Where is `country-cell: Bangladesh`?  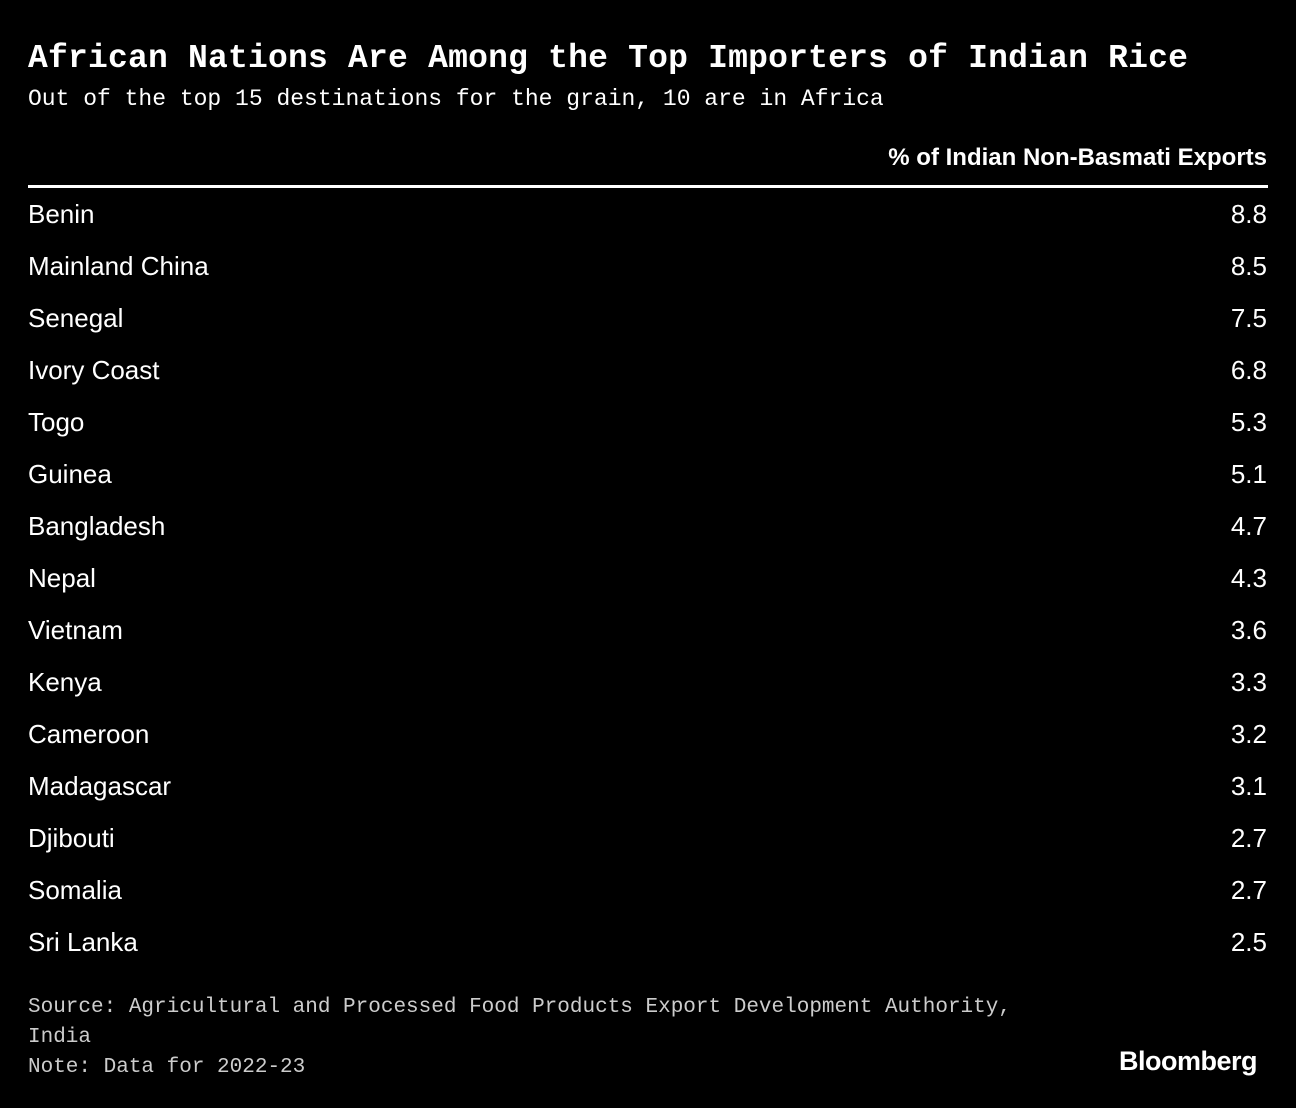 country-cell: Bangladesh is located at coordinates (97, 526).